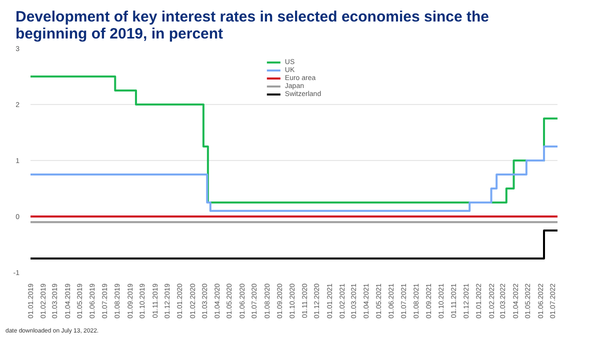 The image size is (602, 339). Describe the element at coordinates (253, 25) in the screenshot. I see `chart-title: Development of key interest rates in selected economies since the beginning of 2019, in percent` at that location.